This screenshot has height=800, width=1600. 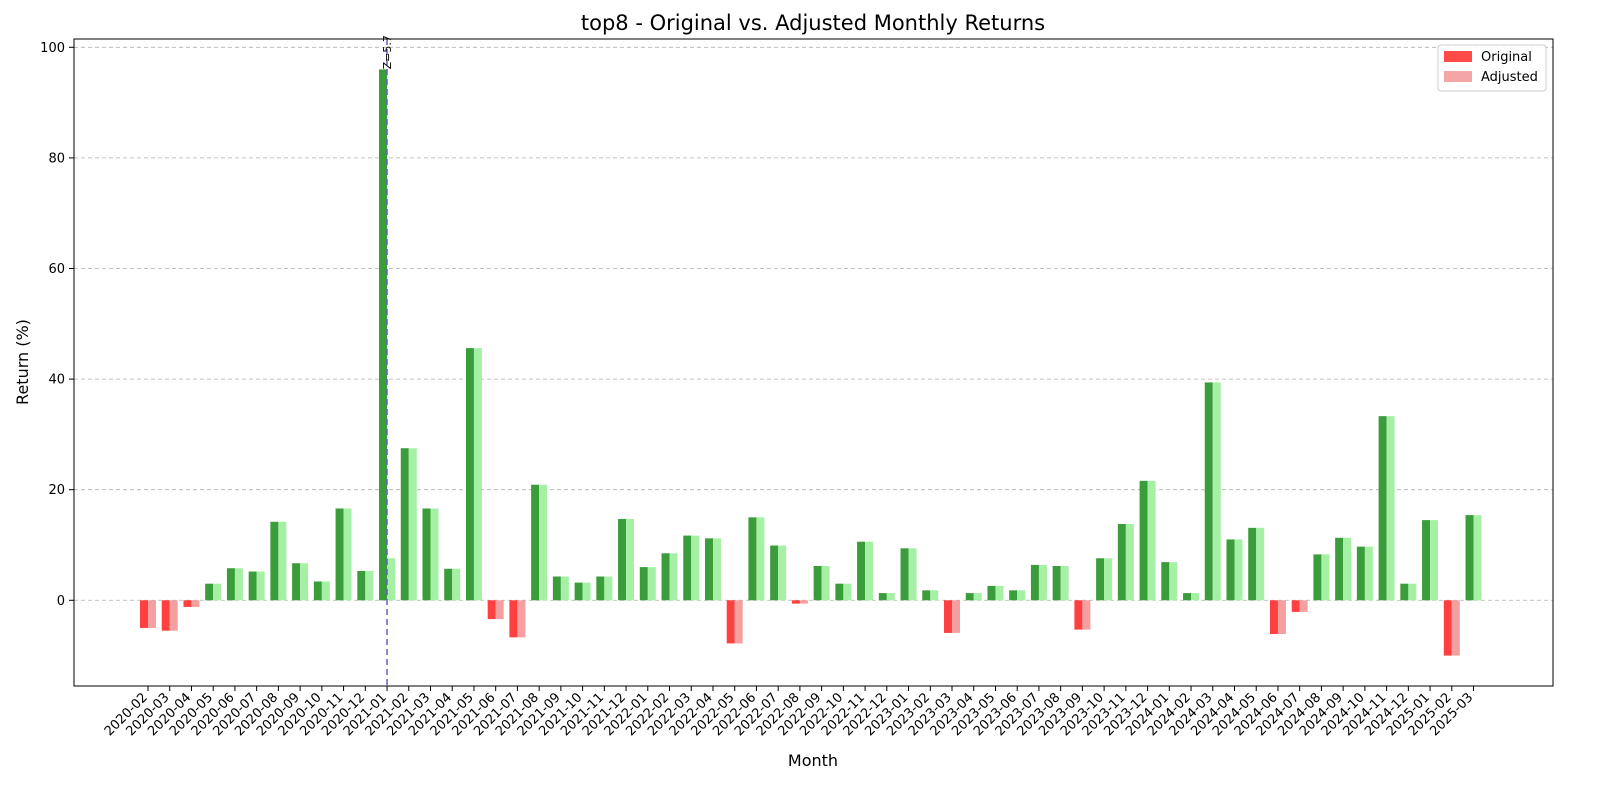 I want to click on y-tick-label: 40, so click(x=56, y=380).